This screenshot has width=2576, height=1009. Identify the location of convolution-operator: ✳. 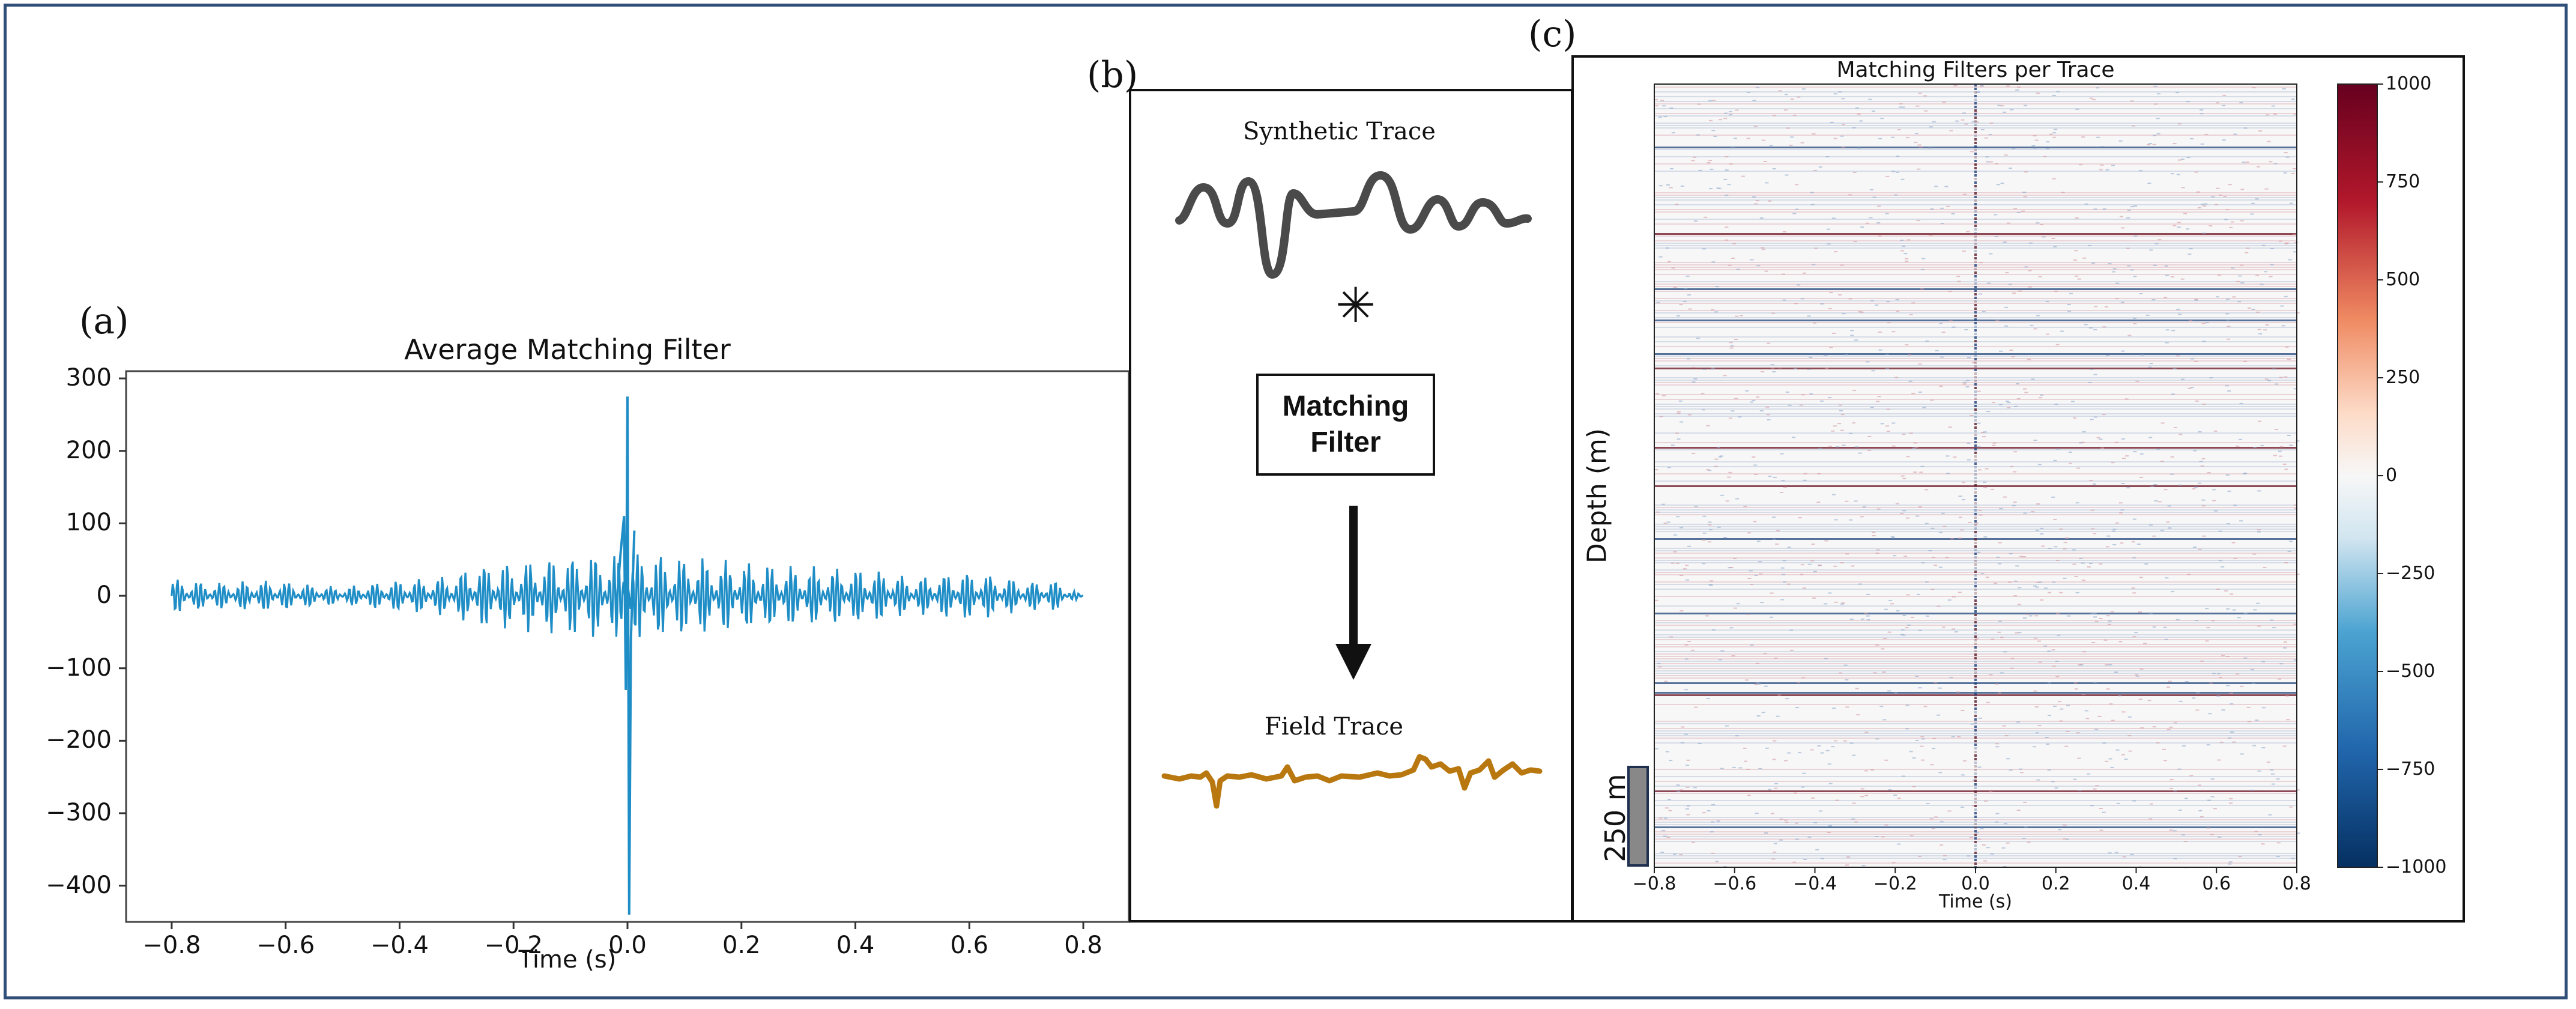
(1355, 305).